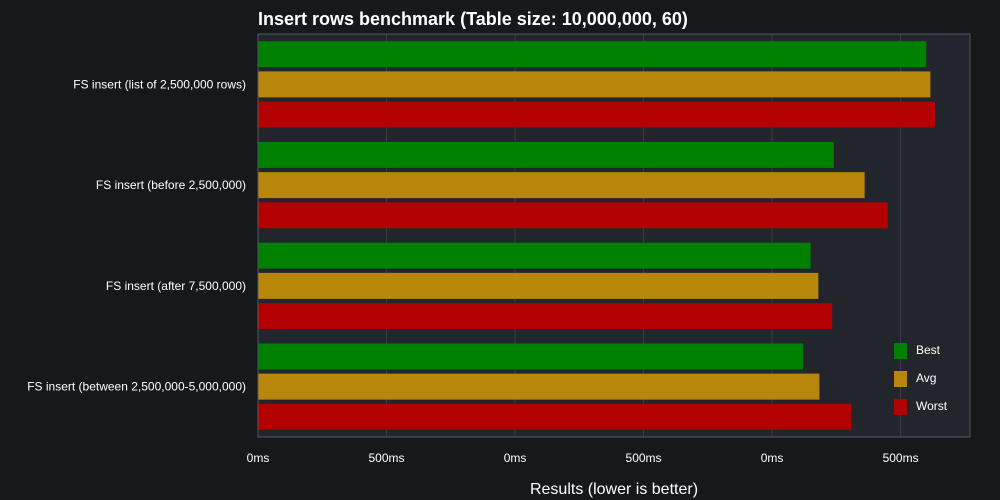 Image resolution: width=1000 pixels, height=500 pixels. What do you see at coordinates (900, 351) in the screenshot?
I see `legend-swatch-best` at bounding box center [900, 351].